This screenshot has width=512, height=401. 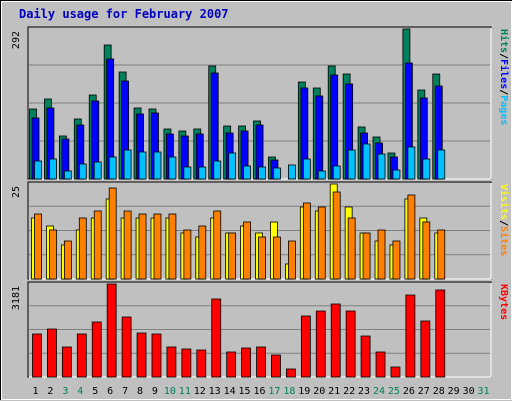 What do you see at coordinates (170, 391) in the screenshot?
I see `x-tick-label-10: 10` at bounding box center [170, 391].